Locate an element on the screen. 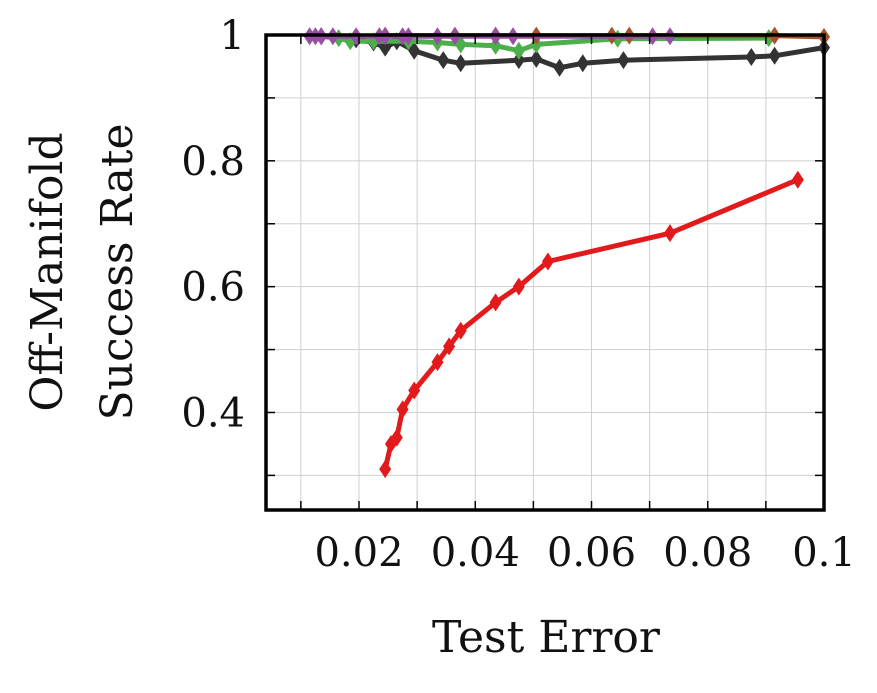  y-axis-title-line-1: Off-Manifold is located at coordinates (47, 271).